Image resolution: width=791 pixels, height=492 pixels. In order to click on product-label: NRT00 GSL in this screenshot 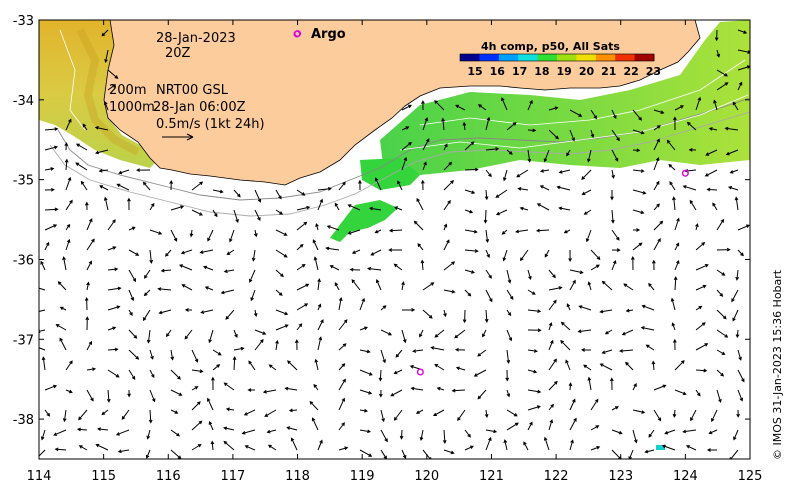, I will do `click(192, 90)`.